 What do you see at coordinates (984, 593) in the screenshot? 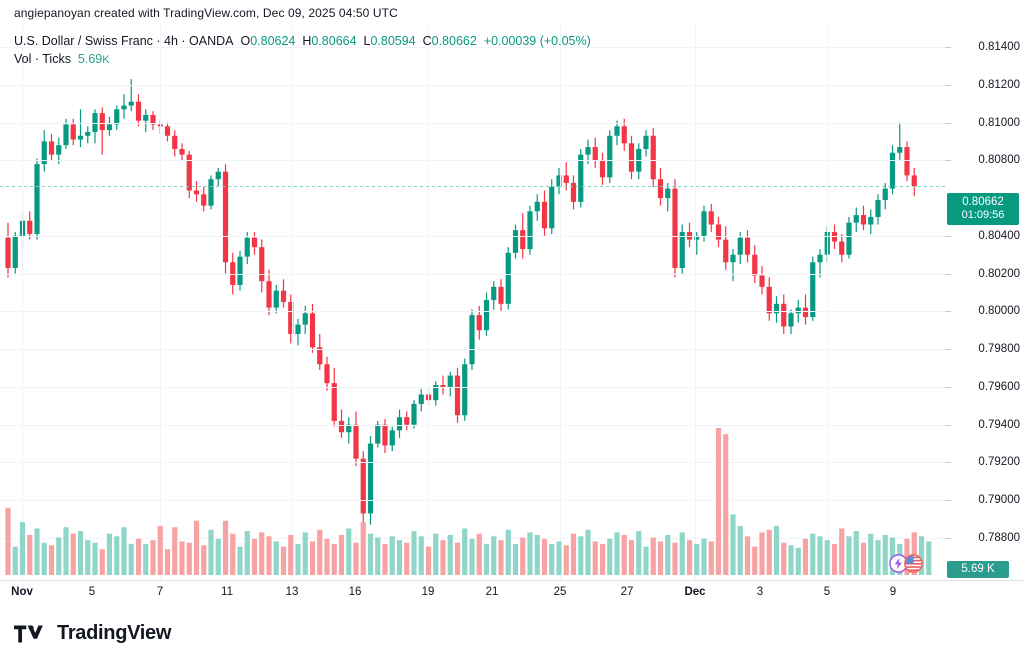
I see `time-axis-corner` at bounding box center [984, 593].